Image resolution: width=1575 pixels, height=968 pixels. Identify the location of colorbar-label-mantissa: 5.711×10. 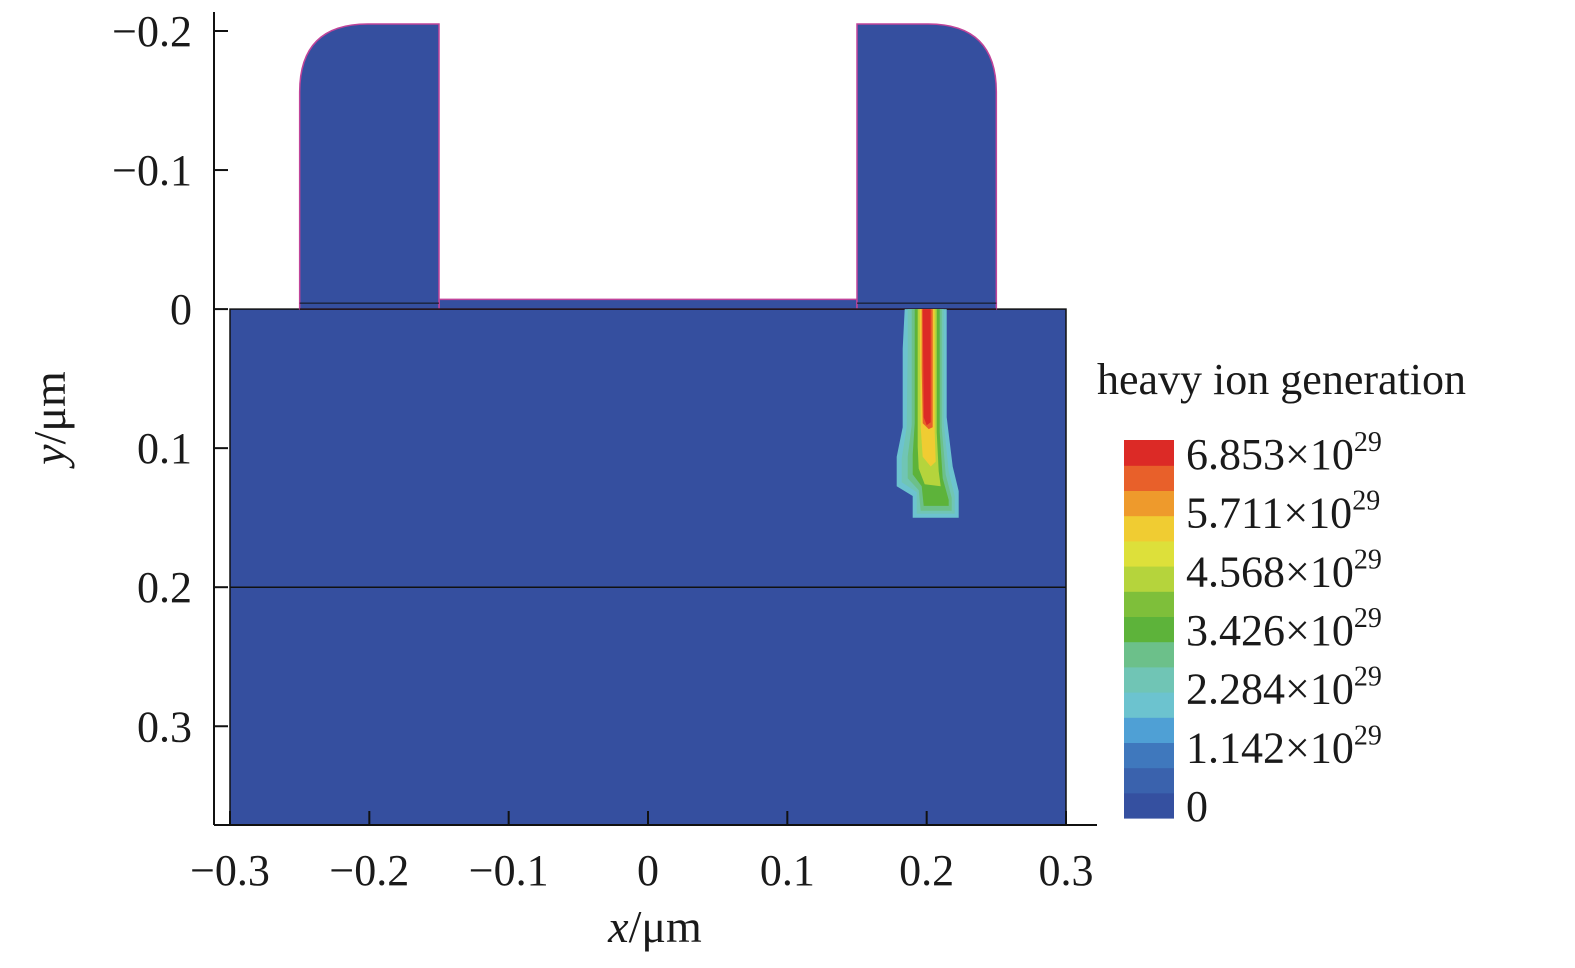
(1269, 513).